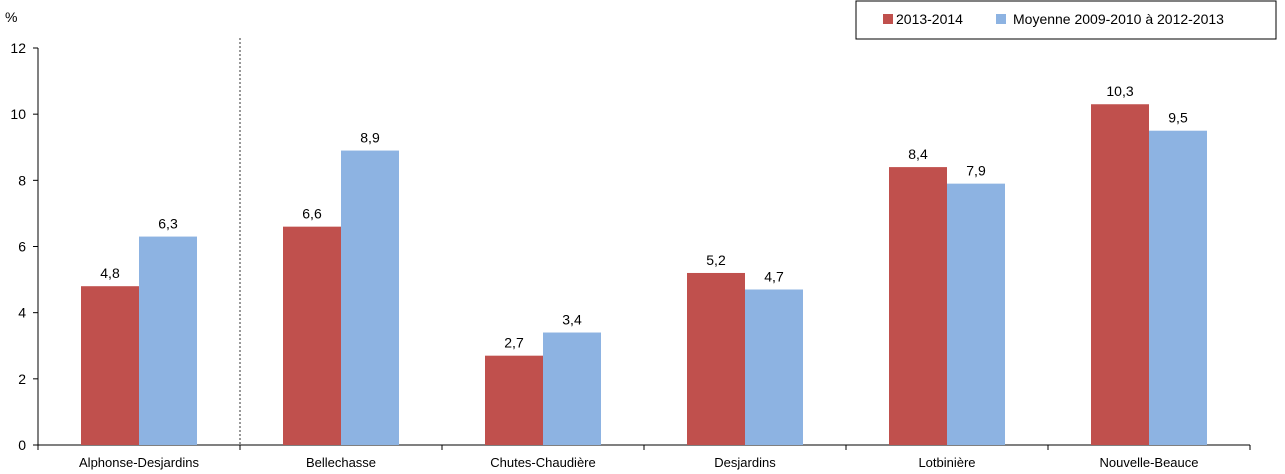 This screenshot has height=474, width=1285. I want to click on legend: 2013-2014 Moyenne 2009-2010 à 2012-2013, so click(1066, 20).